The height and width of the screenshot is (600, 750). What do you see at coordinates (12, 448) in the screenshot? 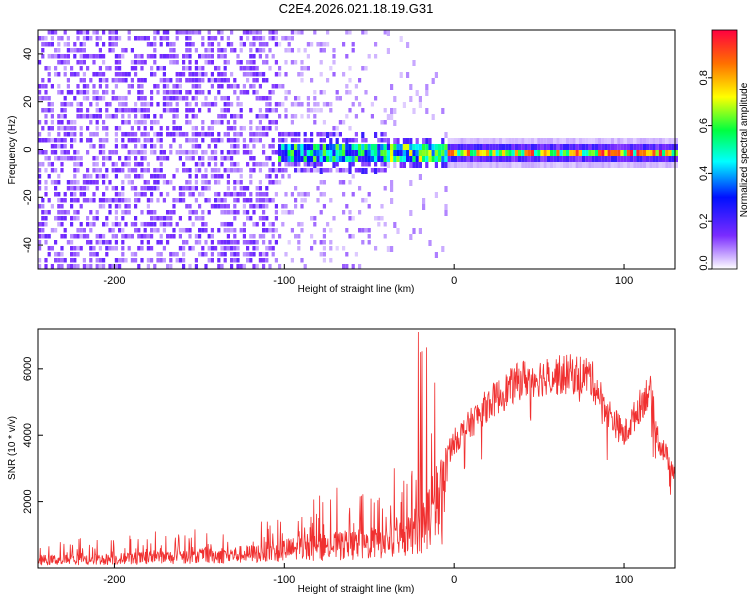
I see `snr-y-label: SNR (10 * v/v)` at bounding box center [12, 448].